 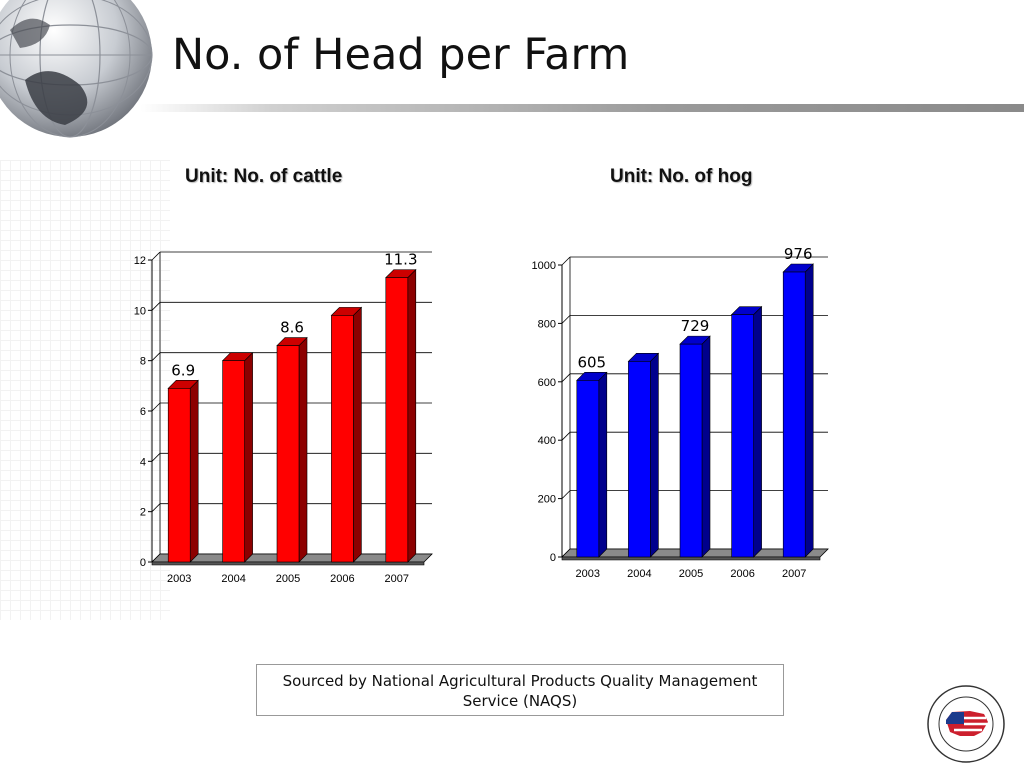 What do you see at coordinates (401, 55) in the screenshot?
I see `page-title: No. of Head per Farm` at bounding box center [401, 55].